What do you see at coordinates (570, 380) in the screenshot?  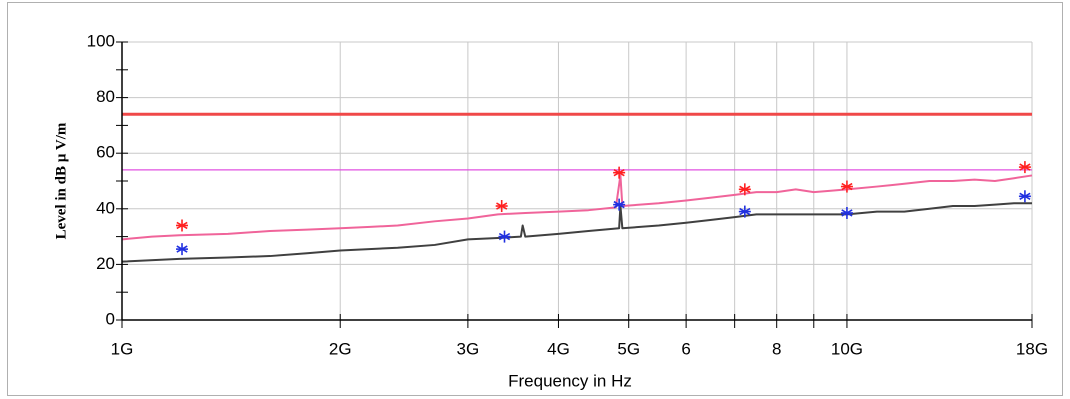 I see `x-axis-title: Frequency in Hz` at bounding box center [570, 380].